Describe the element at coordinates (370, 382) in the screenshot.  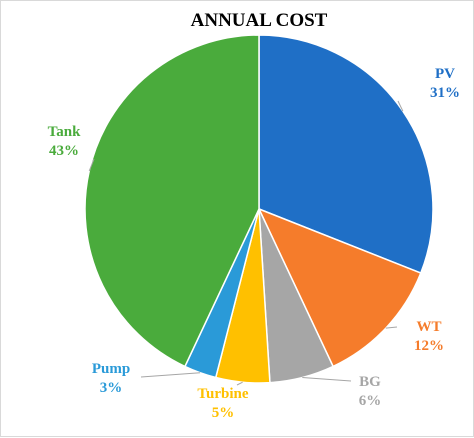
I see `slice-label-name-bg: BG` at that location.